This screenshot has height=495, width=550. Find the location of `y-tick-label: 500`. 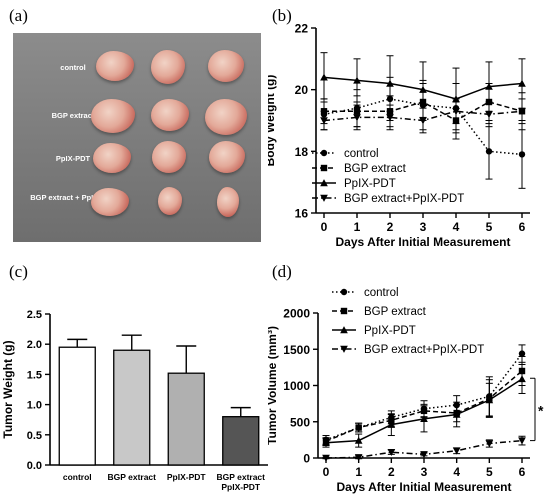

y-tick-label: 500 is located at coordinates (300, 422).